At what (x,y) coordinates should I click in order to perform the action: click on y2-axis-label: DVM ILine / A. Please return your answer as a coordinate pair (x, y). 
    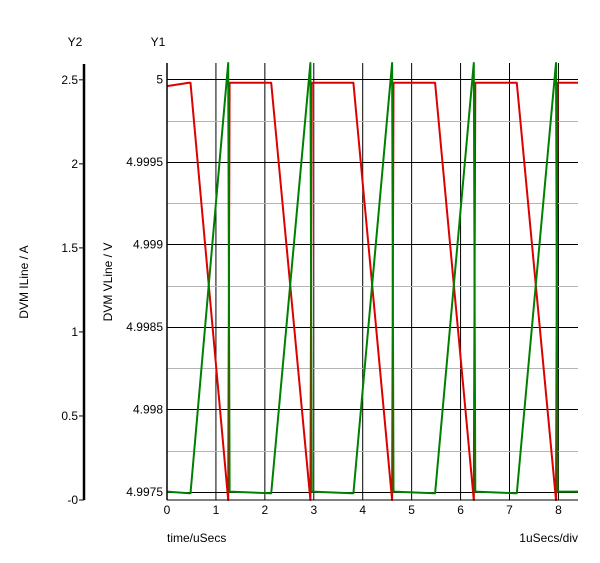
    Looking at the image, I should click on (24, 281).